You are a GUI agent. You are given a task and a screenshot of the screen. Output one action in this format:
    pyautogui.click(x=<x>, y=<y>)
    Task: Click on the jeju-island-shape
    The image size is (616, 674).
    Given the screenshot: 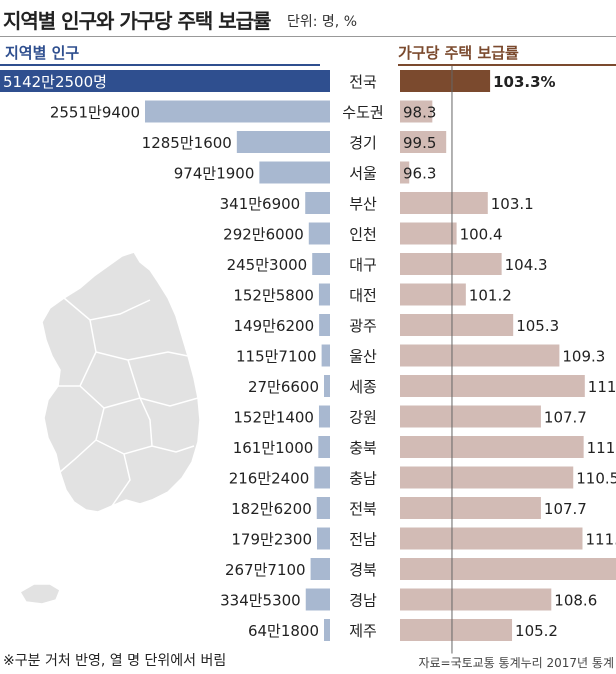 What is the action you would take?
    pyautogui.click(x=39, y=594)
    